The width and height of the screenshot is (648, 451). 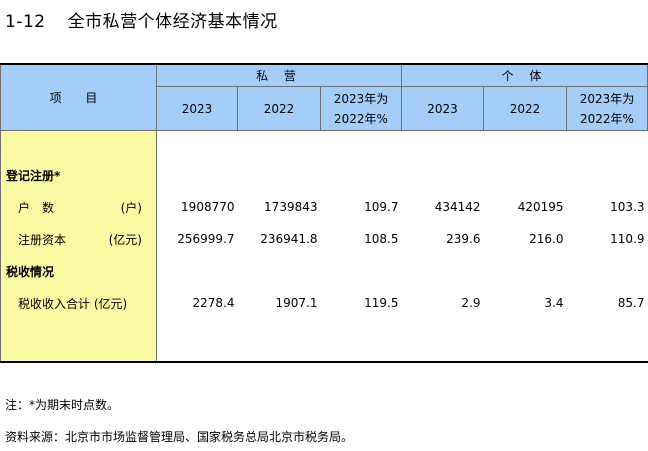 I want to click on table-cell: 103.3, so click(x=627, y=207).